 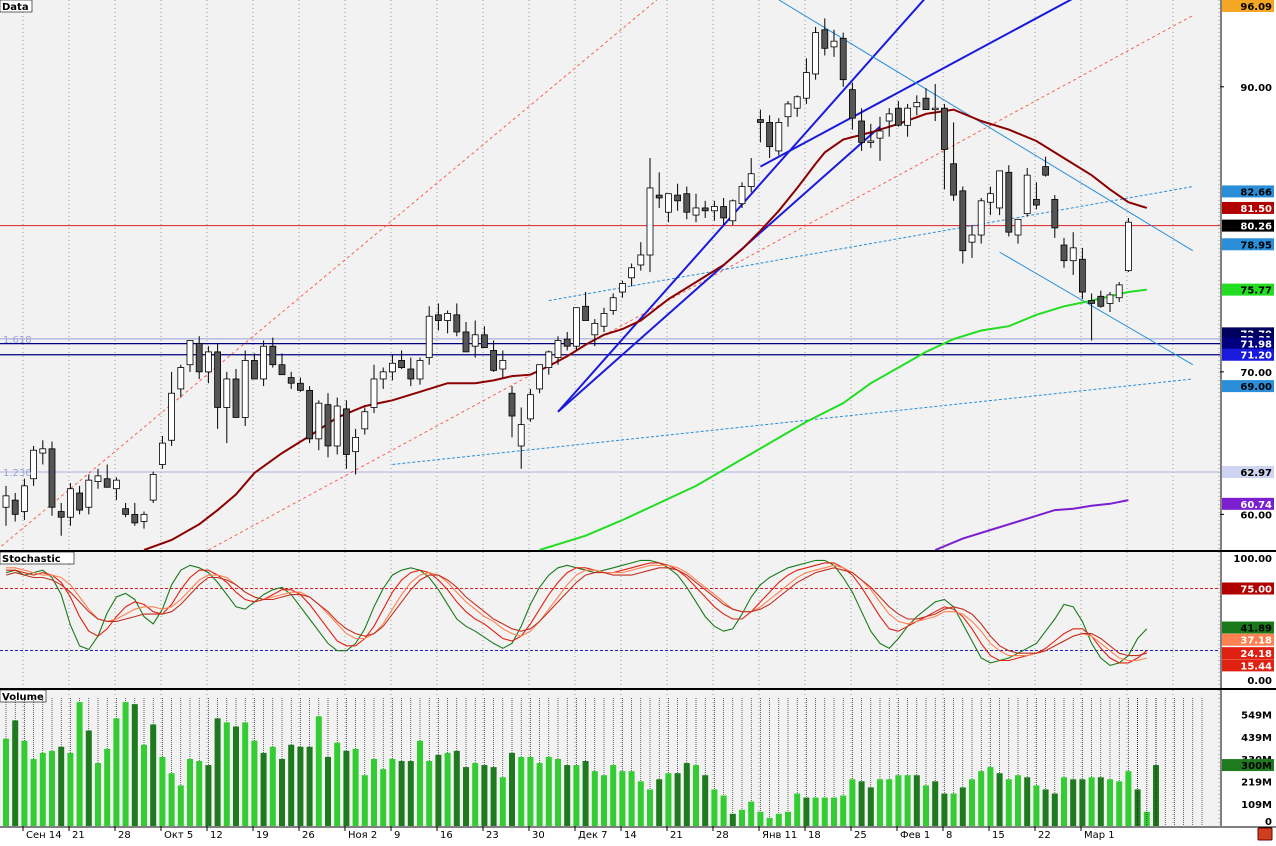 I want to click on stochastic-plot, so click(x=610, y=613).